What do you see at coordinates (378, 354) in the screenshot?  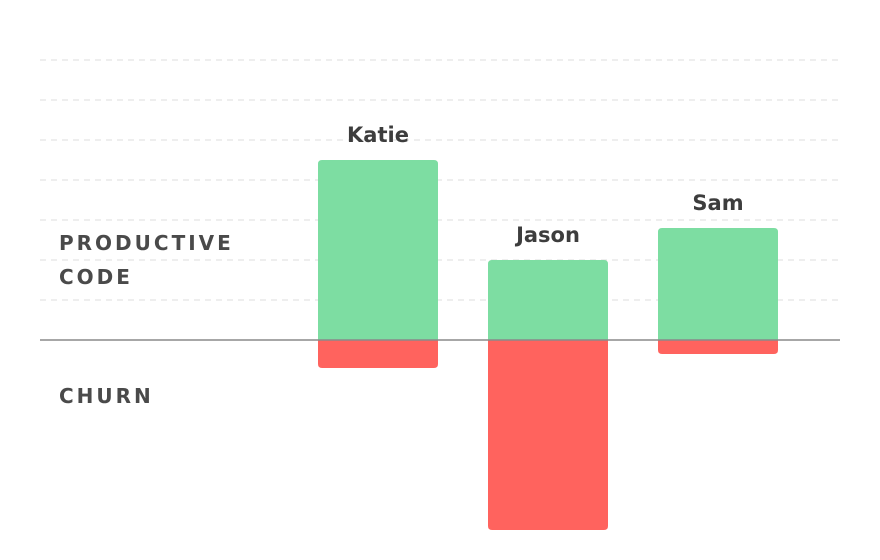 I see `churn-bar-katie` at bounding box center [378, 354].